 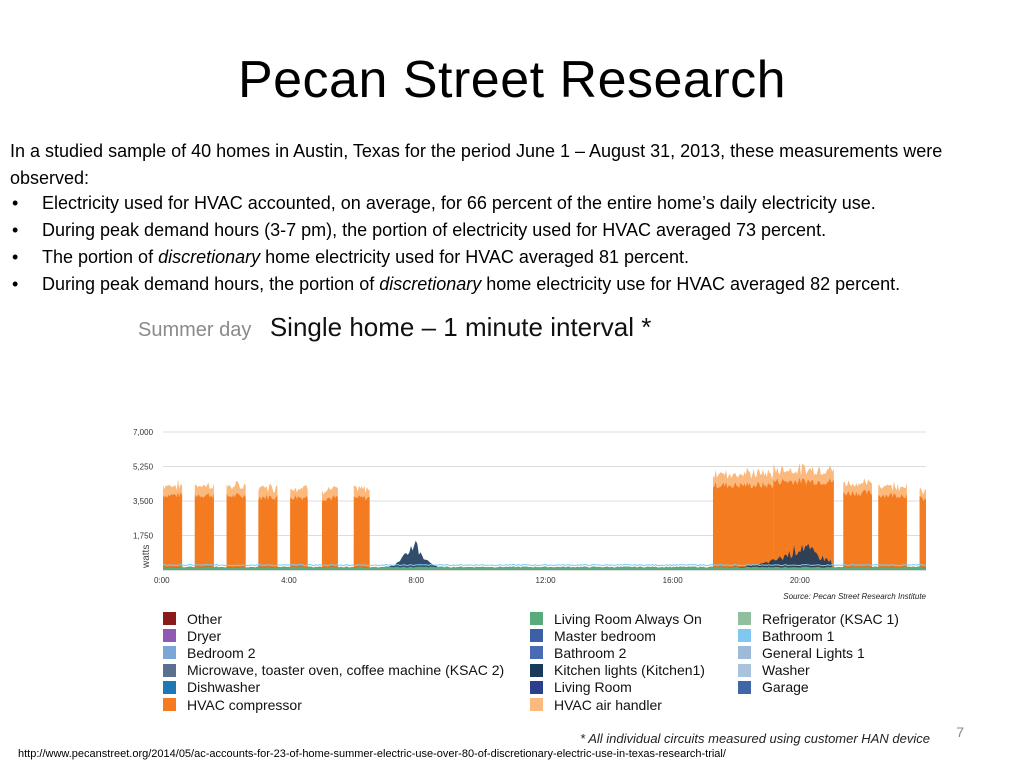 What do you see at coordinates (143, 432) in the screenshot?
I see `y-tick-label: 7,000` at bounding box center [143, 432].